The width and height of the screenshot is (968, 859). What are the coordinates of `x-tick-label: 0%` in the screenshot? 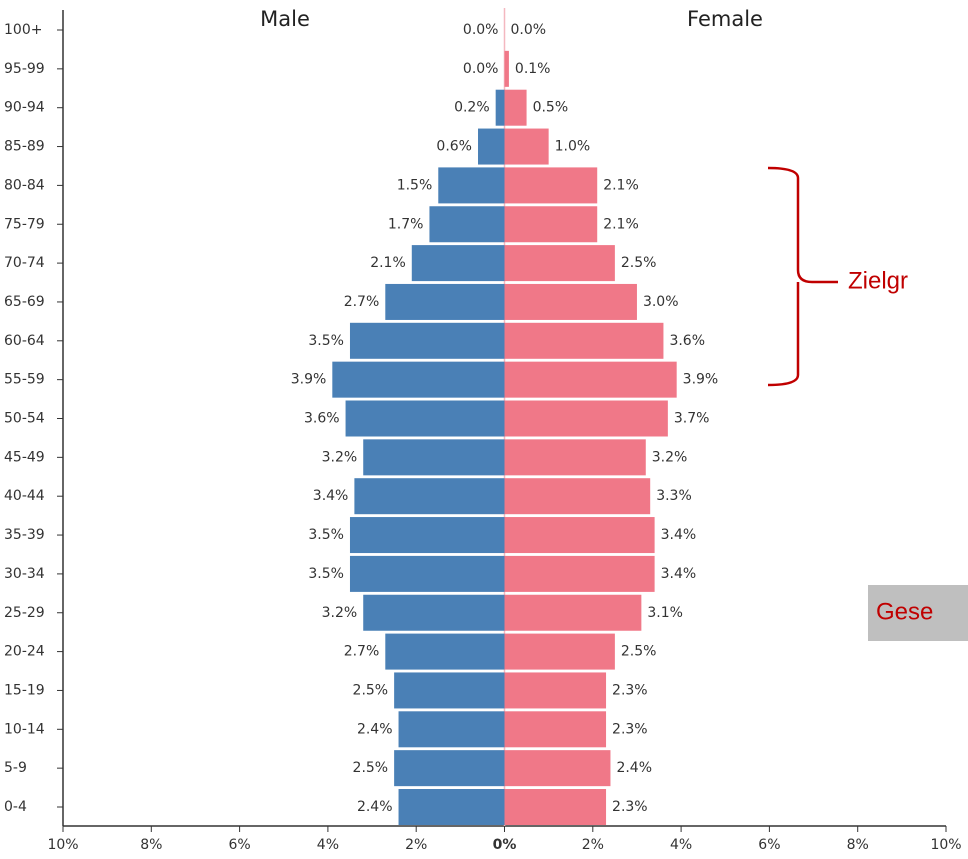 It's located at (505, 845).